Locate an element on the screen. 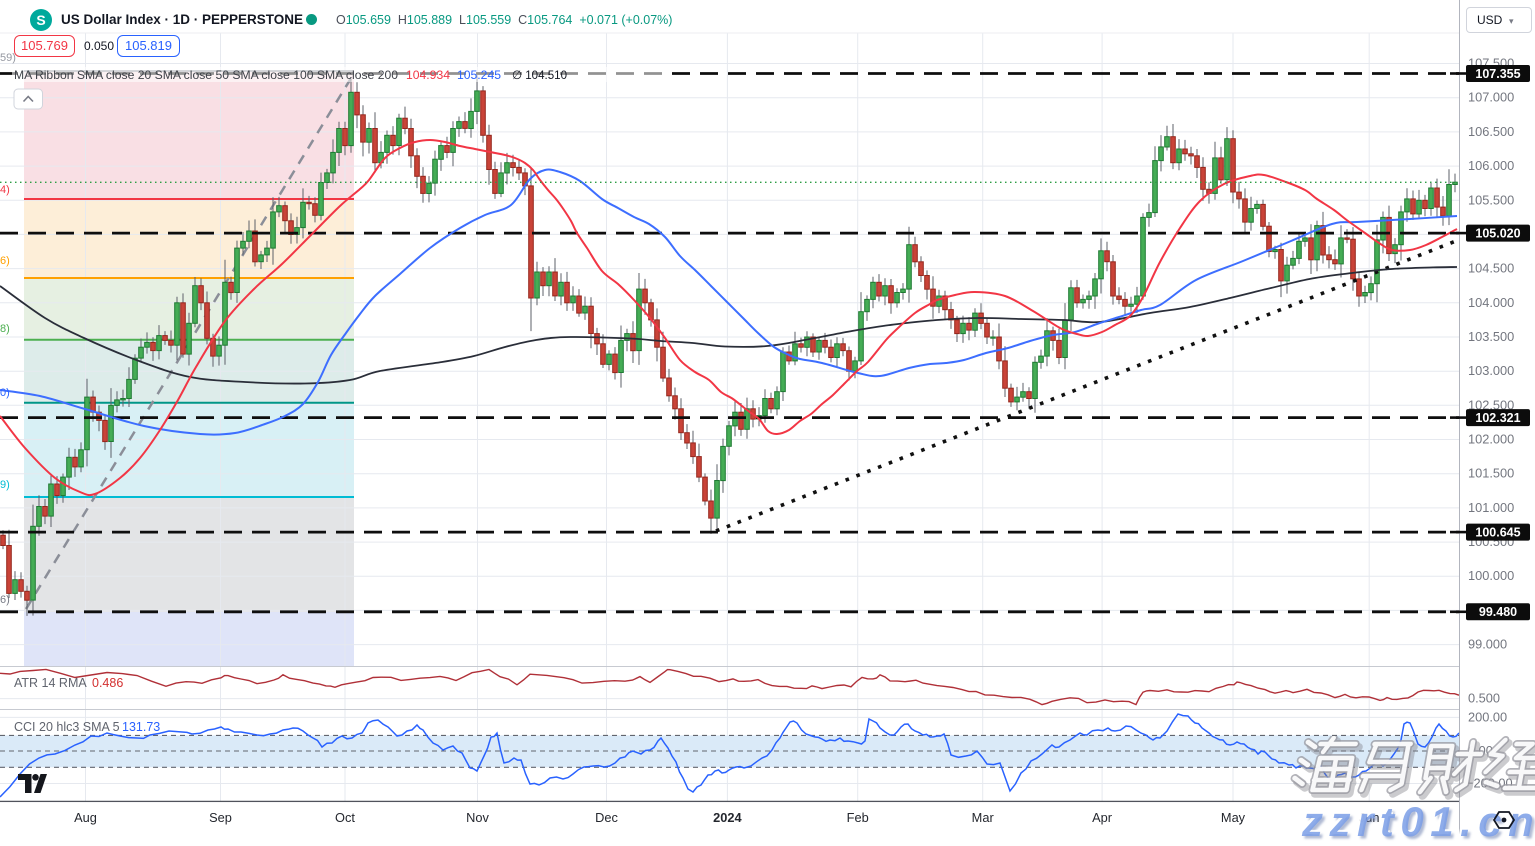 The image size is (1535, 846). svg-text: Feb is located at coordinates (858, 817).